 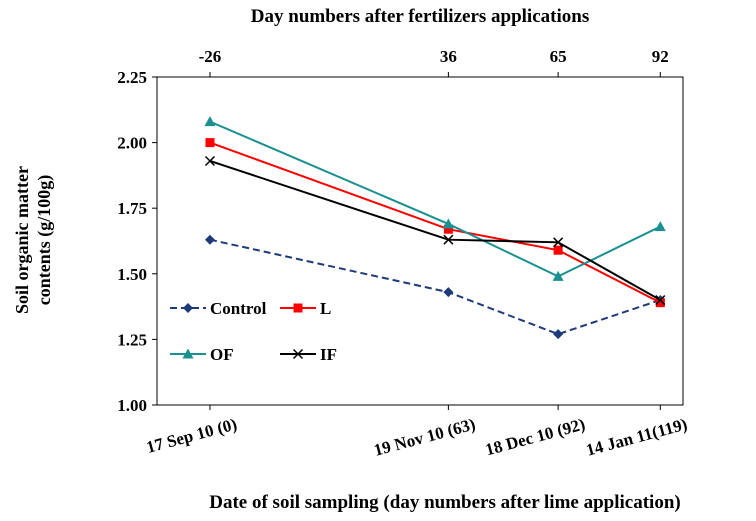 I want to click on x-tick-label: 19 Nov 10 (63), so click(x=425, y=437).